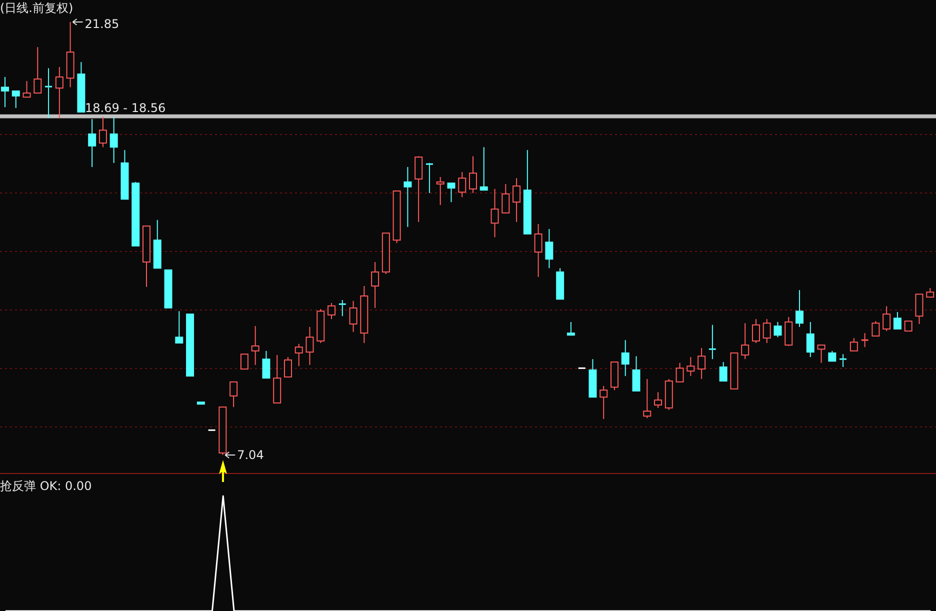 The height and width of the screenshot is (611, 936). What do you see at coordinates (37, 8) in the screenshot?
I see `chart-title: (日线.前复权)` at bounding box center [37, 8].